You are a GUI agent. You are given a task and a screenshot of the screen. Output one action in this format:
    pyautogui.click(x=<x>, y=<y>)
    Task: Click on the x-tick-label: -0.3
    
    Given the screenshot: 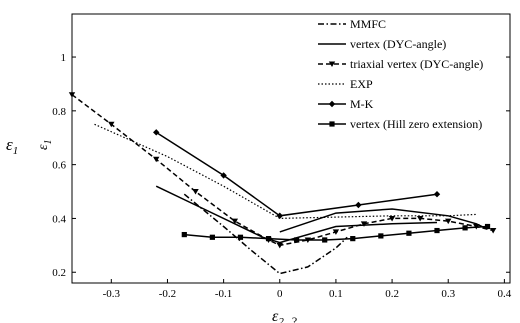 What is the action you would take?
    pyautogui.click(x=112, y=294)
    